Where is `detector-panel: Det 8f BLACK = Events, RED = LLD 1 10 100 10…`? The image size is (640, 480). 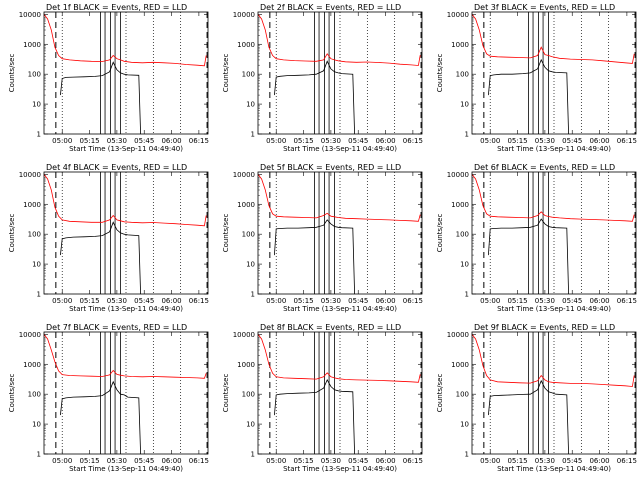
detector-panel: Det 8f BLACK = Events, RED = LLD 1 10 100 10… is located at coordinates (322, 398).